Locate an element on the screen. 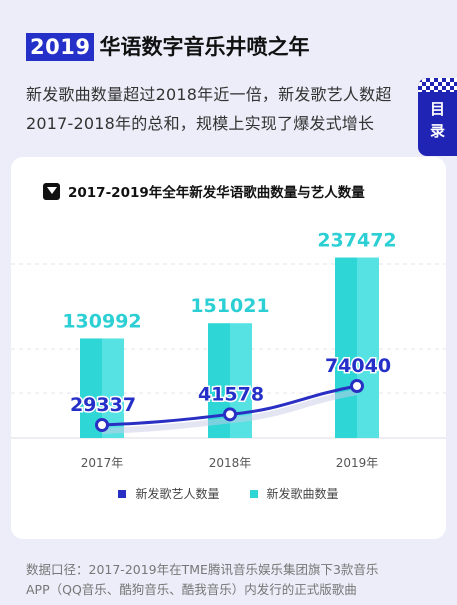  bar-0-right is located at coordinates (113, 388).